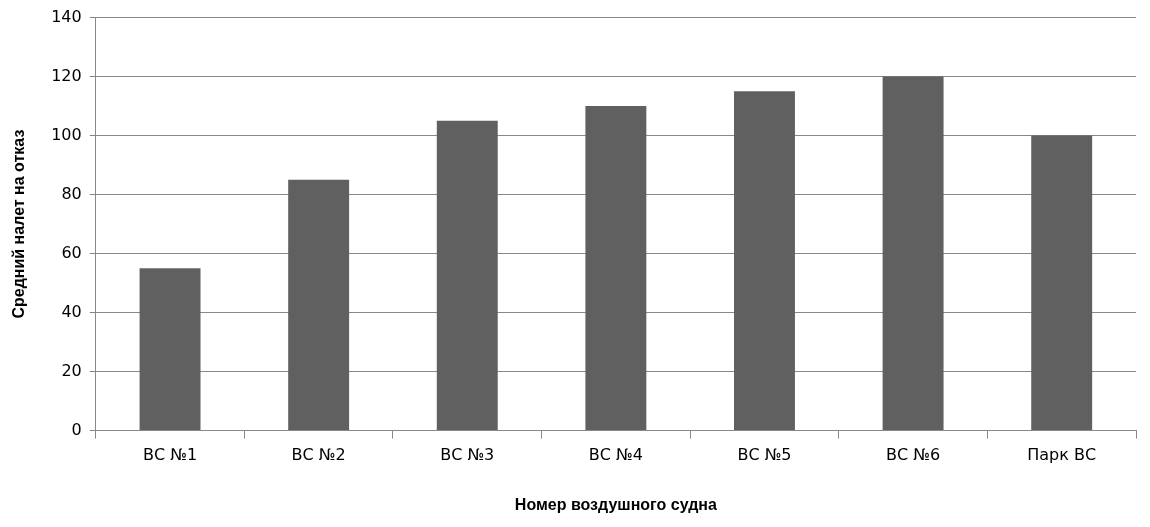  I want to click on y-tick-label: 120, so click(66, 75).